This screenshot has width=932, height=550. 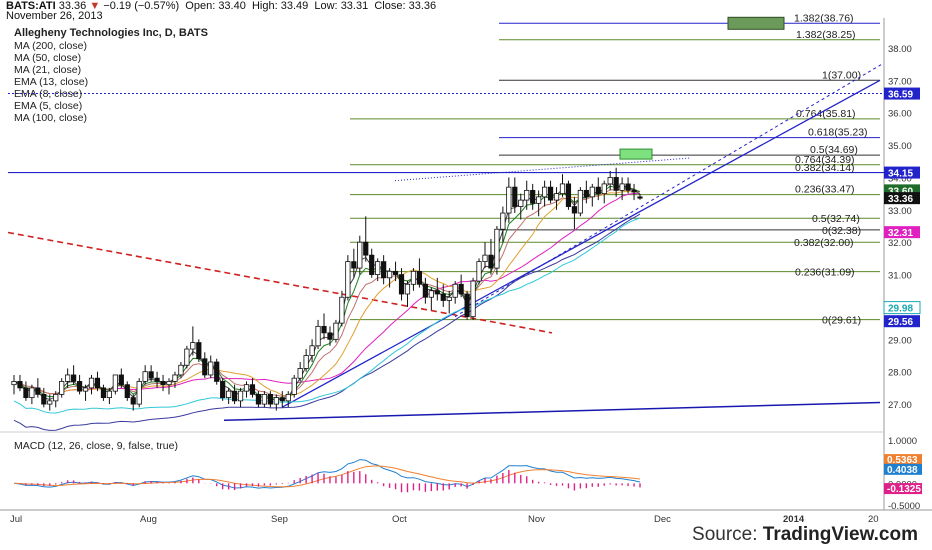 I want to click on price-tag-label-1: 34.15, so click(x=900, y=174).